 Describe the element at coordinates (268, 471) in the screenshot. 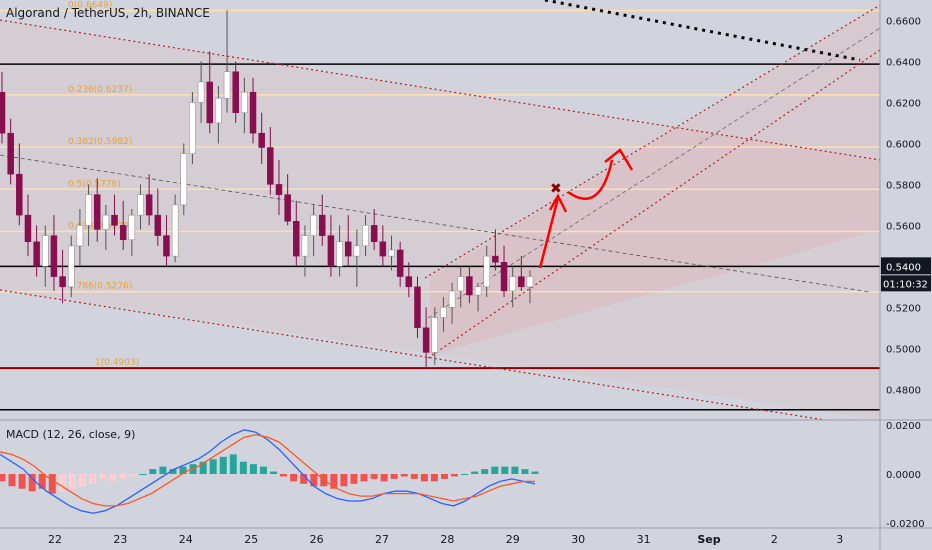

I see `macd-line` at that location.